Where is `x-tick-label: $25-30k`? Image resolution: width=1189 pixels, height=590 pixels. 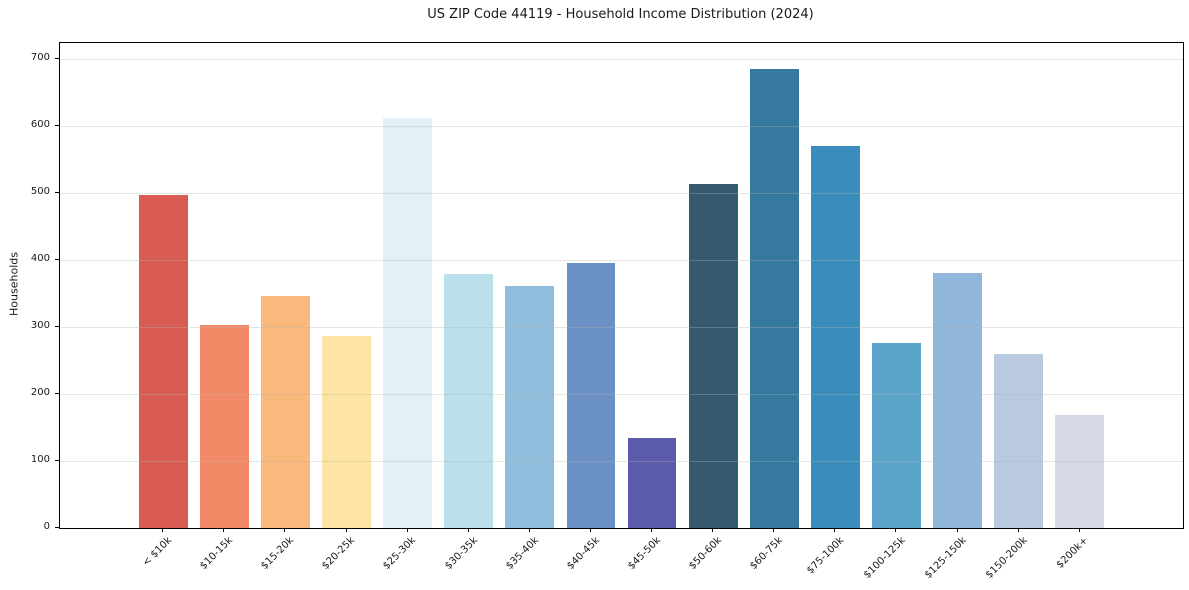
x-tick-label: $25-30k is located at coordinates (400, 553).